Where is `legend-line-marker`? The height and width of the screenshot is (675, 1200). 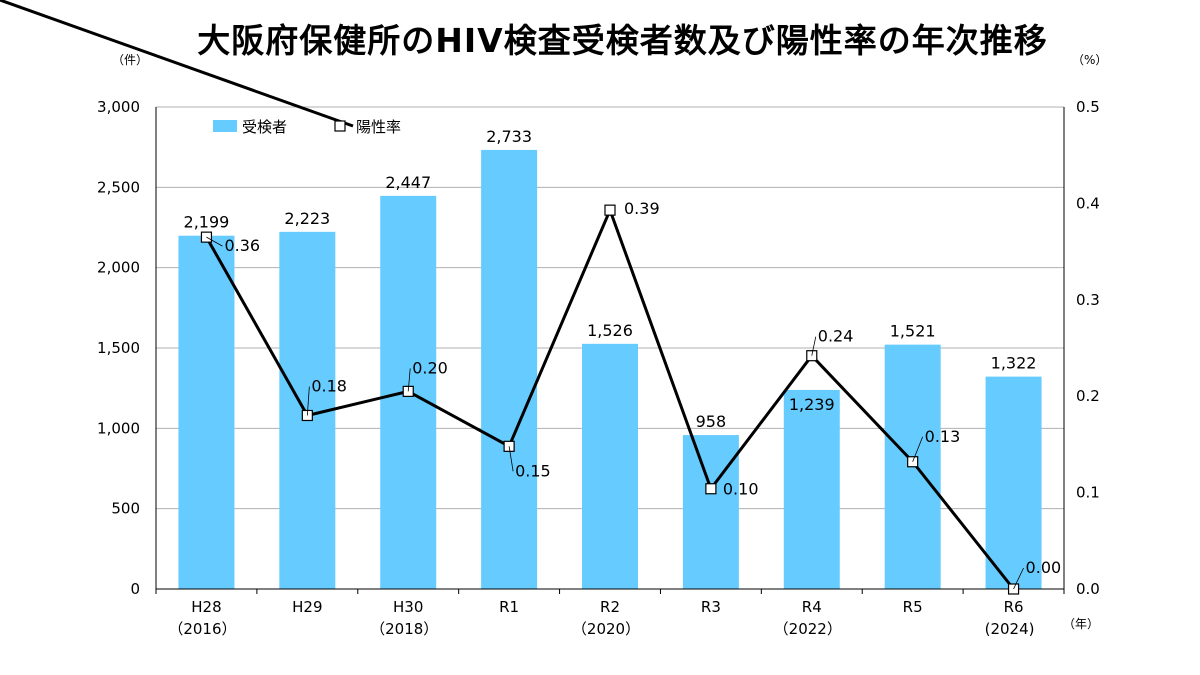 legend-line-marker is located at coordinates (340, 126).